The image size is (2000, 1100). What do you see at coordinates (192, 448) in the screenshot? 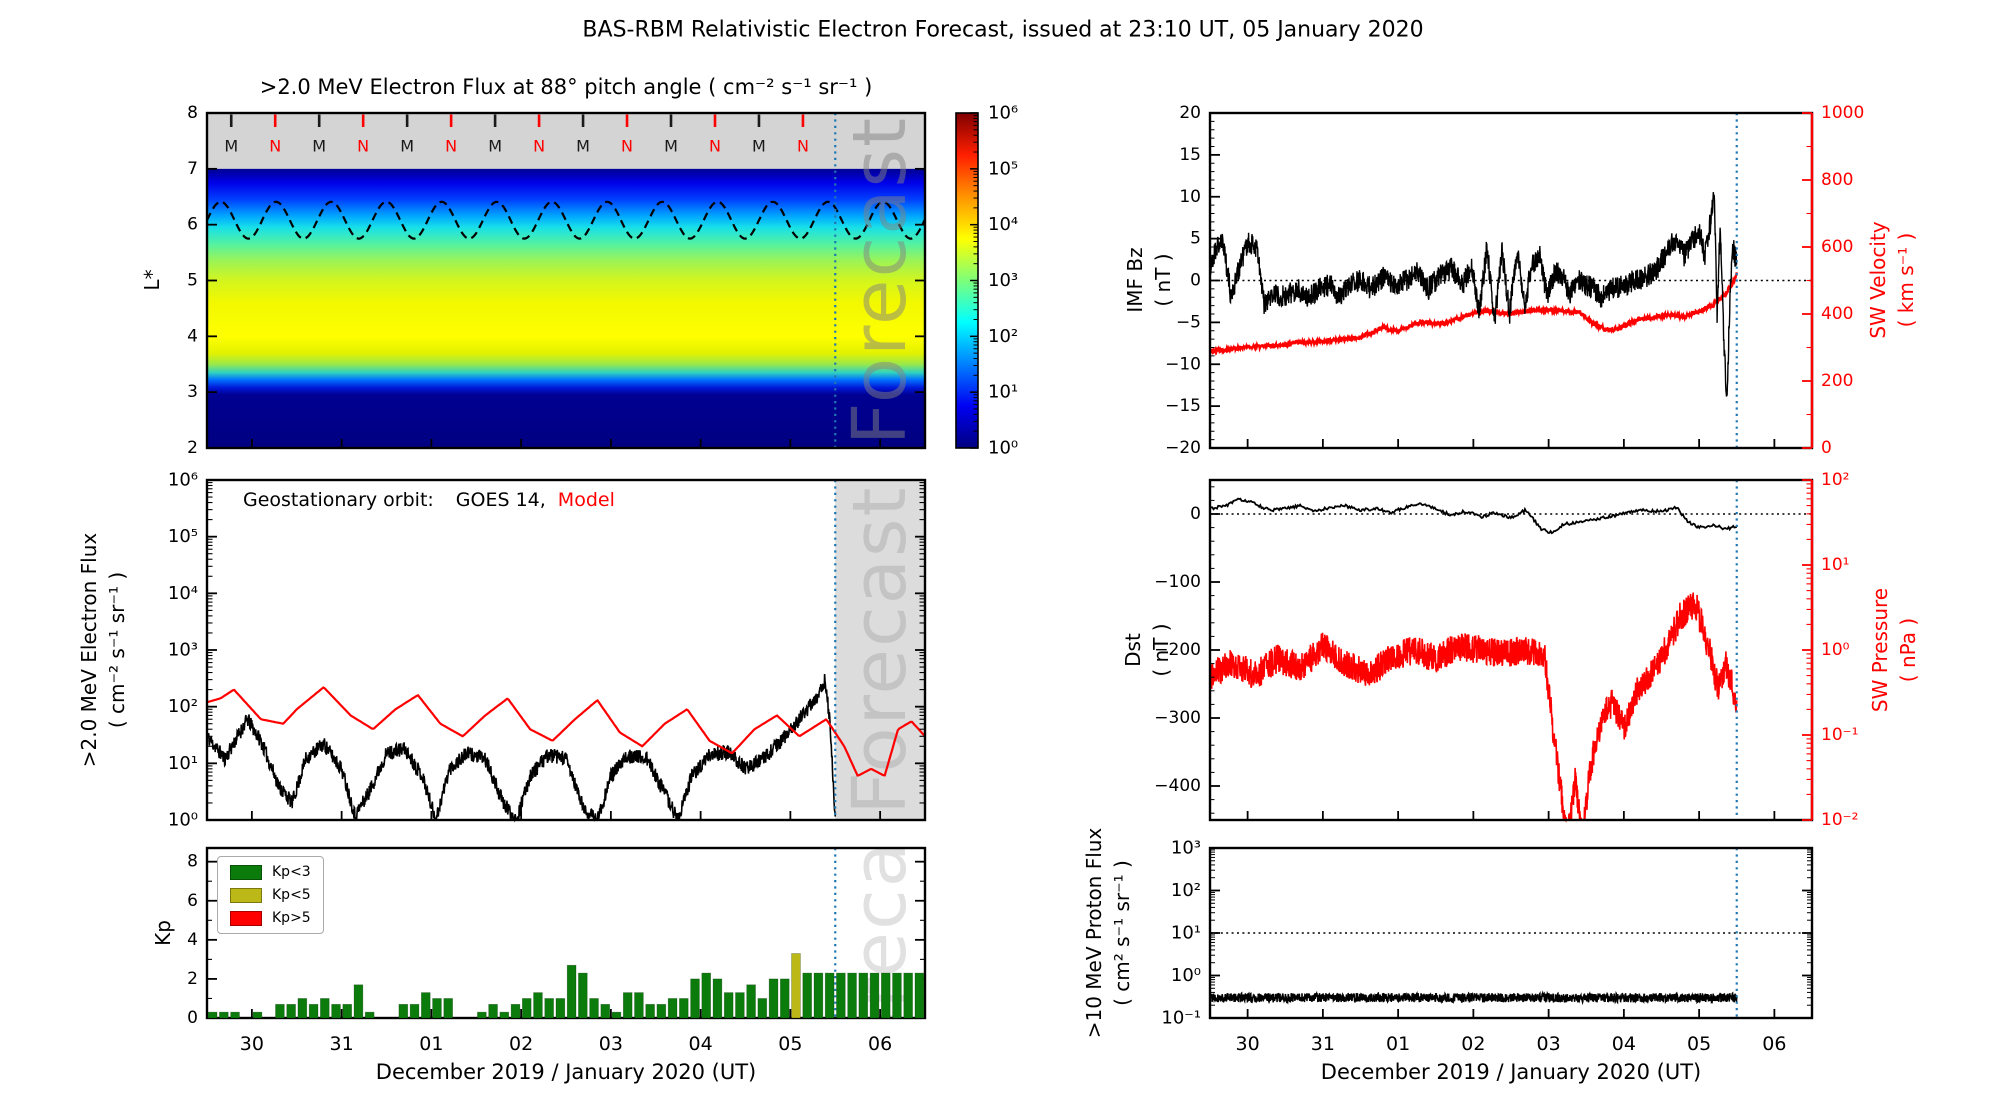
I see `svg-text: 2` at bounding box center [192, 448].